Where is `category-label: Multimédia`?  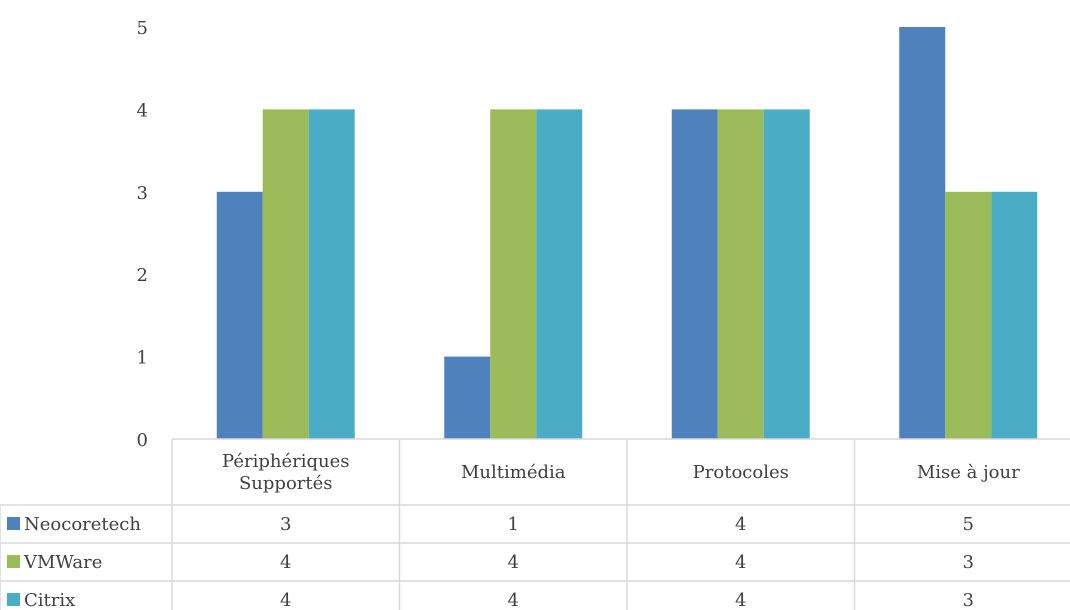 category-label: Multimédia is located at coordinates (513, 472).